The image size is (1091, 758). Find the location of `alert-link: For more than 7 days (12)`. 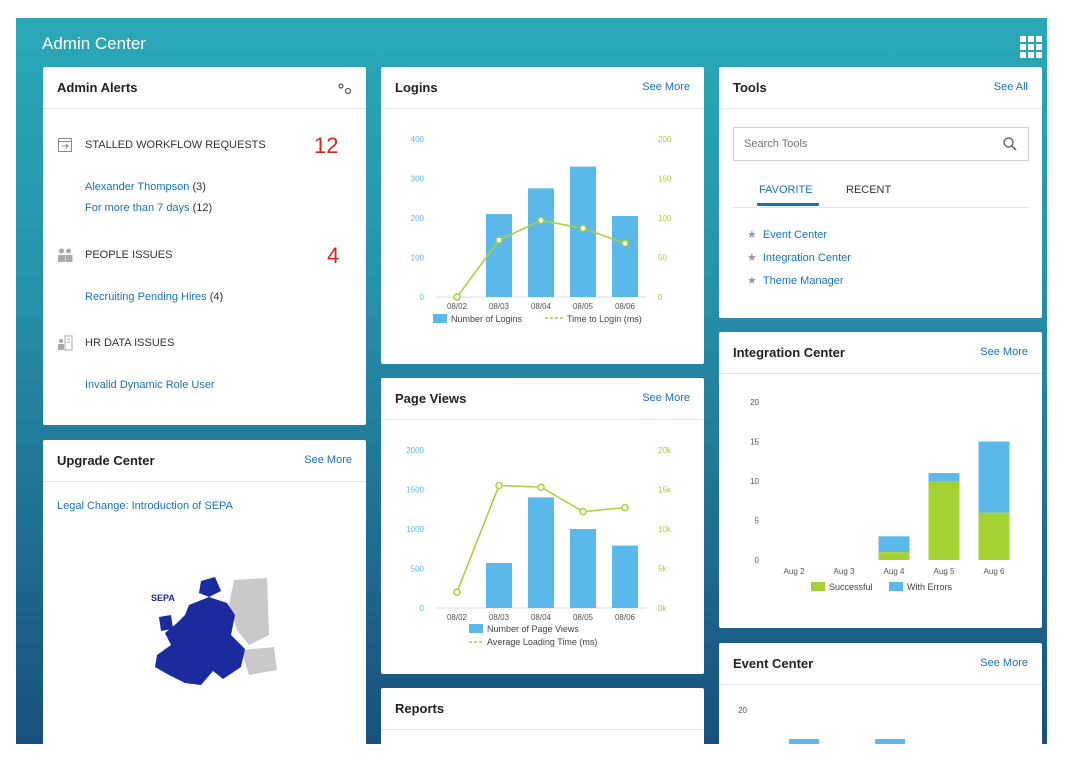

alert-link: For more than 7 days (12) is located at coordinates (149, 208).